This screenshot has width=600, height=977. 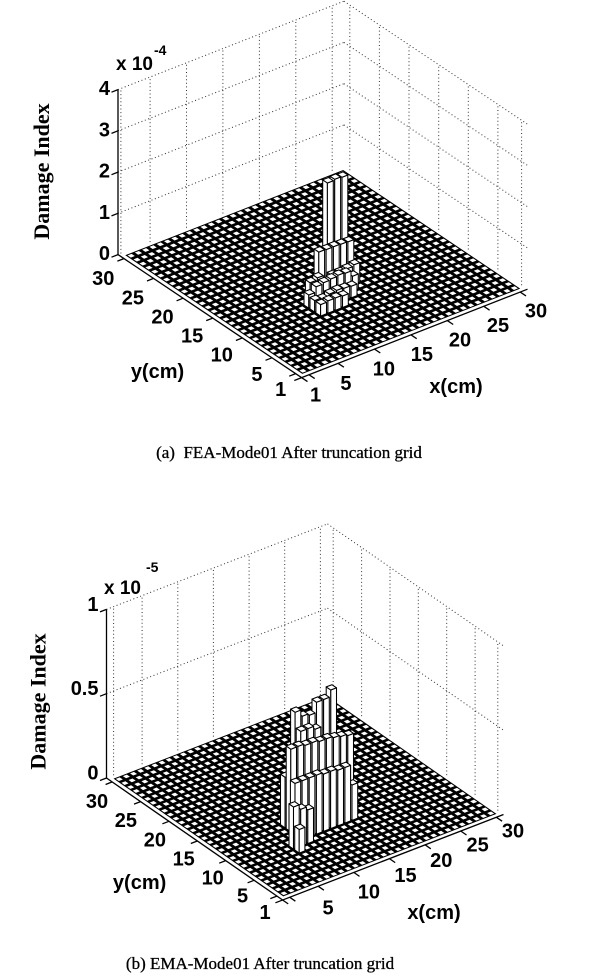 What do you see at coordinates (85, 689) in the screenshot?
I see `svg-text: 0.5` at bounding box center [85, 689].